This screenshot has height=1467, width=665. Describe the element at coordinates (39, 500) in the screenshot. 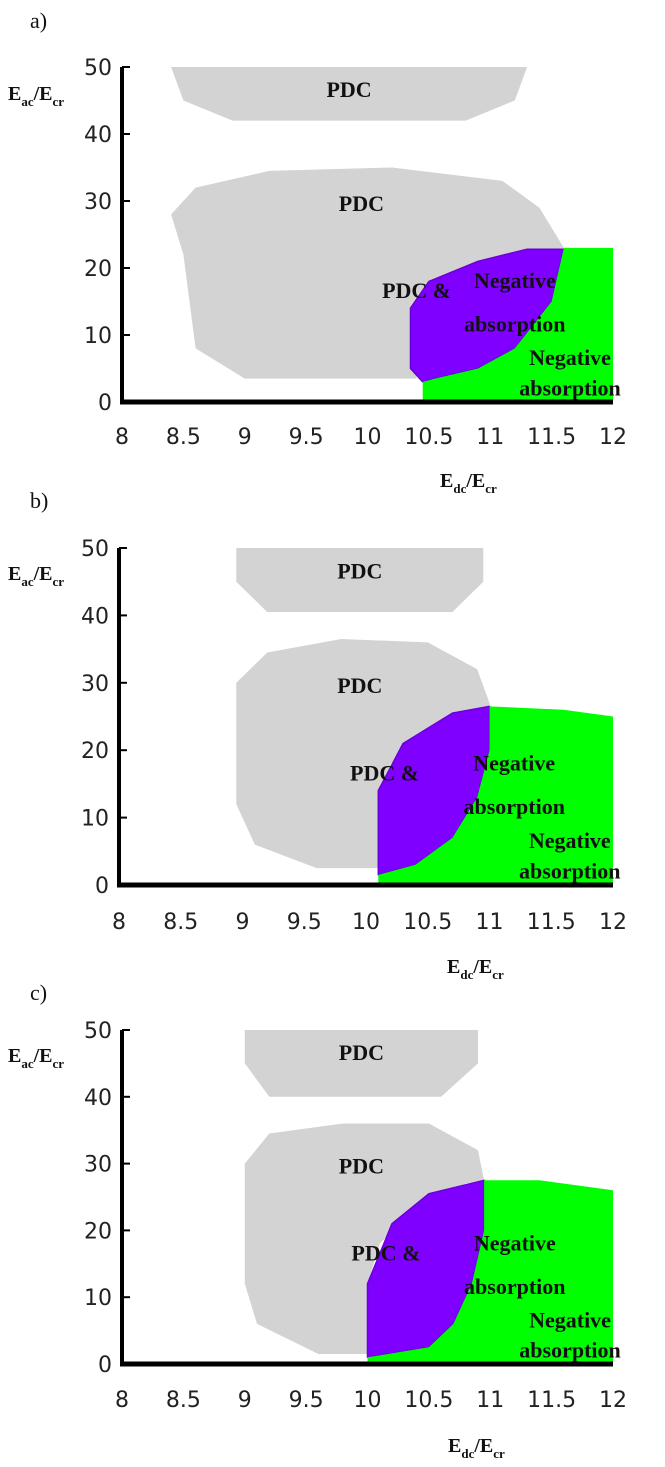

I see `panel-label: b)` at that location.